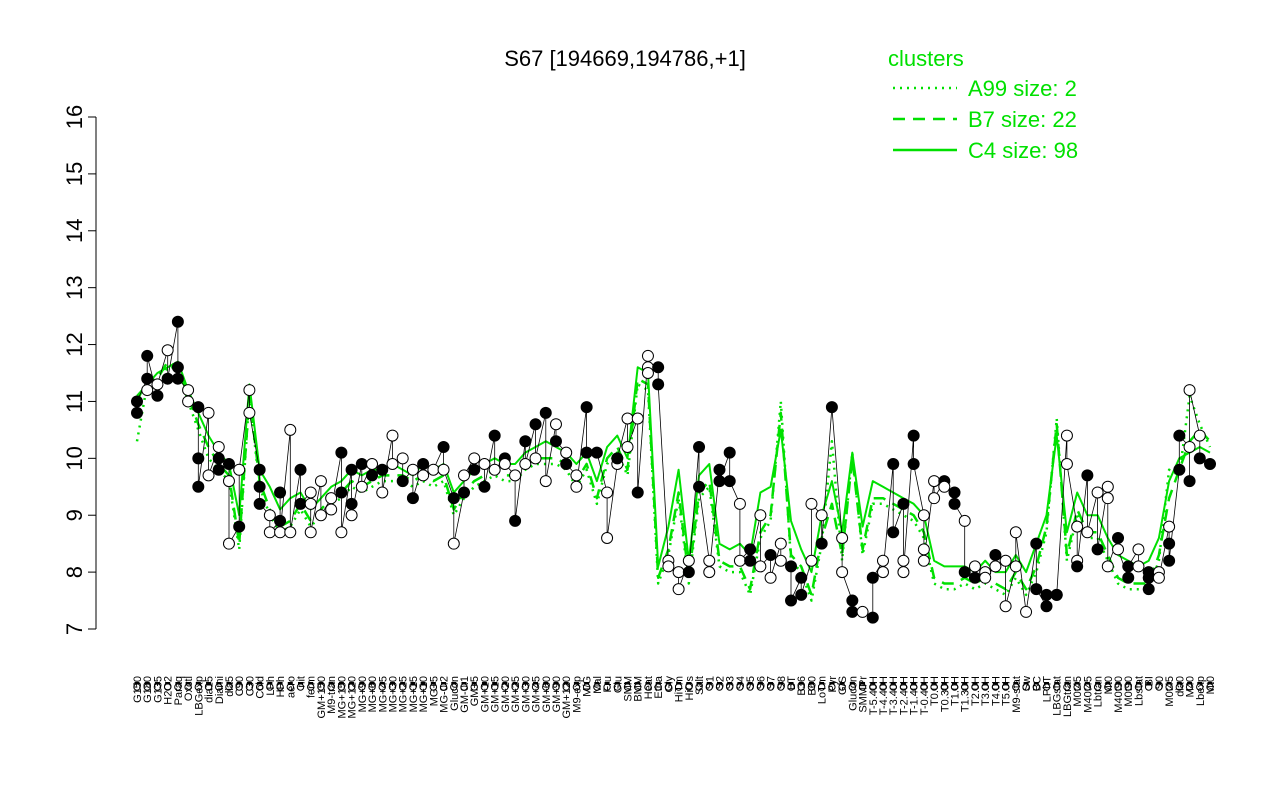 This screenshot has height=800, width=1280. What do you see at coordinates (625, 58) in the screenshot?
I see `chart-title: S67 [194669,194786,+1]` at bounding box center [625, 58].